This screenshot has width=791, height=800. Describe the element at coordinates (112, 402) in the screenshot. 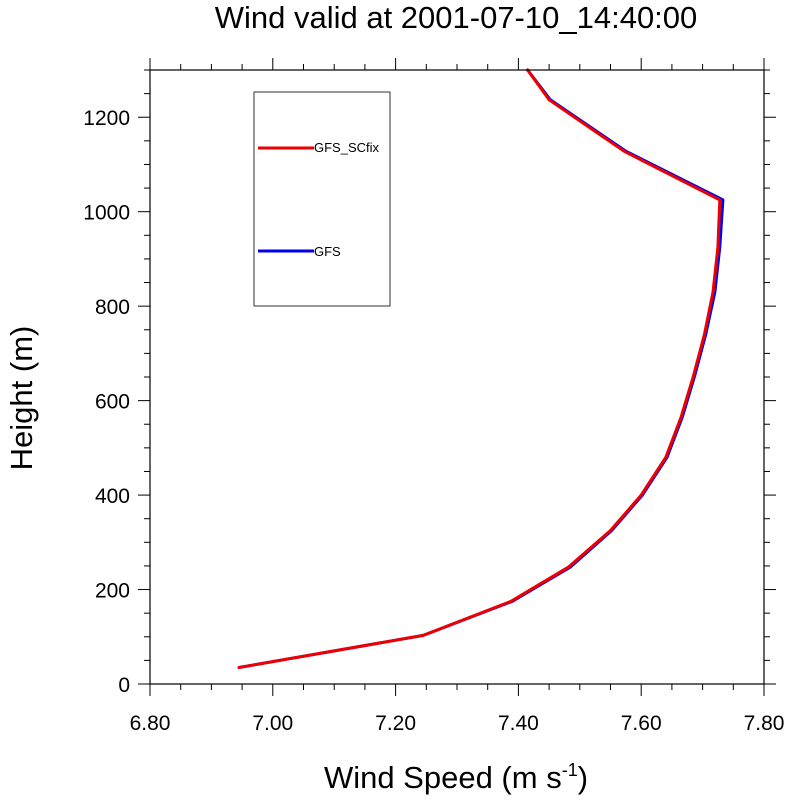

I see `y-tick-label: 600` at that location.